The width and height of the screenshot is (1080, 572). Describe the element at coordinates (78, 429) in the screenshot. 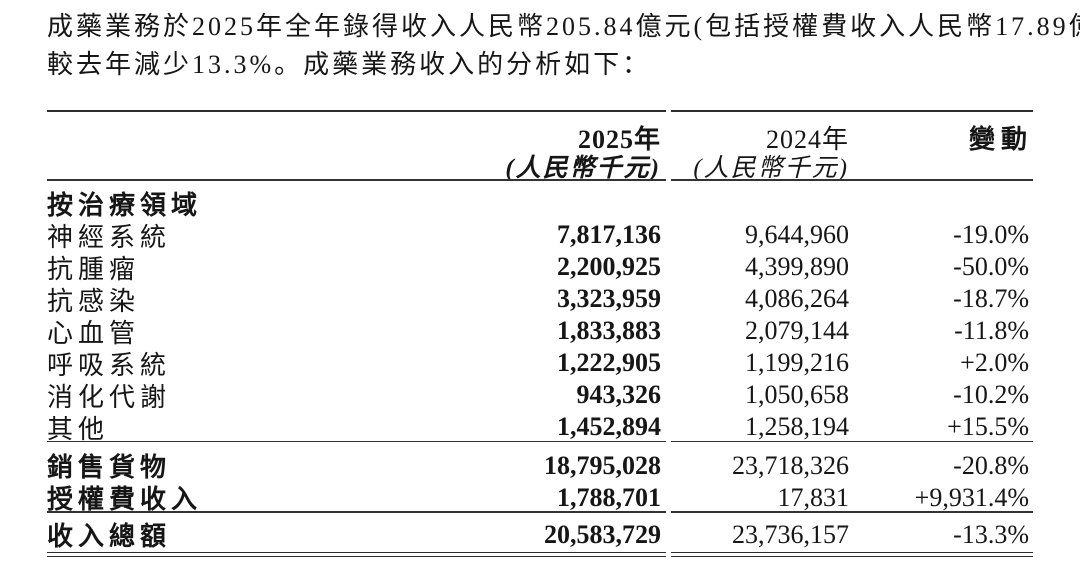

I see `row-label: 其他` at that location.